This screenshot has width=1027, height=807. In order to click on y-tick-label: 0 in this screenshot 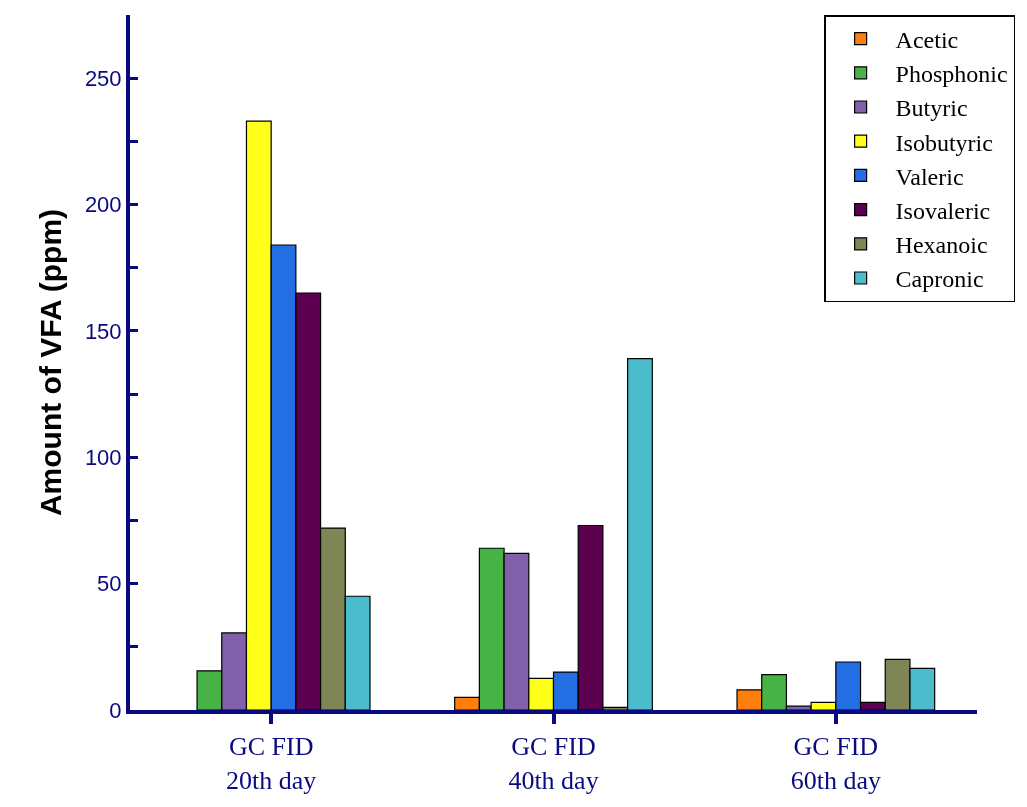, I will do `click(115, 710)`.